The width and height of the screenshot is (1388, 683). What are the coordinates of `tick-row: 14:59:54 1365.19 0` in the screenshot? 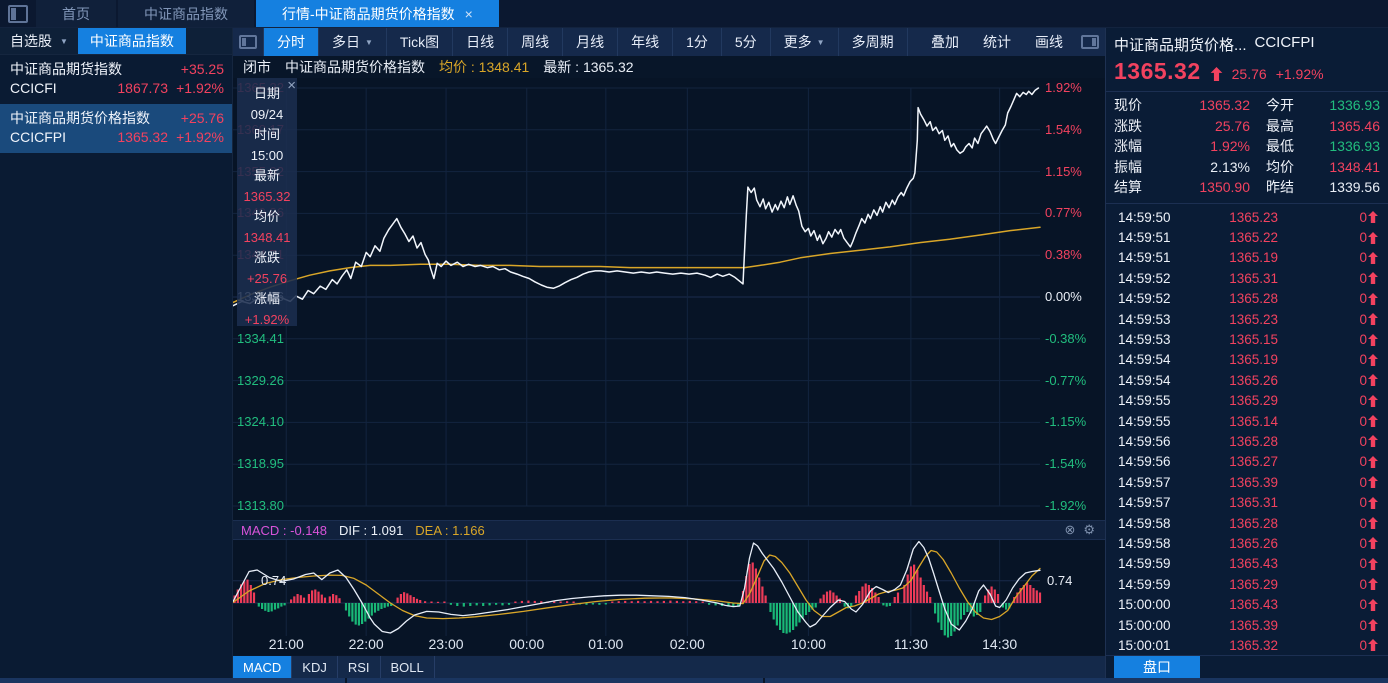 It's located at (1247, 360).